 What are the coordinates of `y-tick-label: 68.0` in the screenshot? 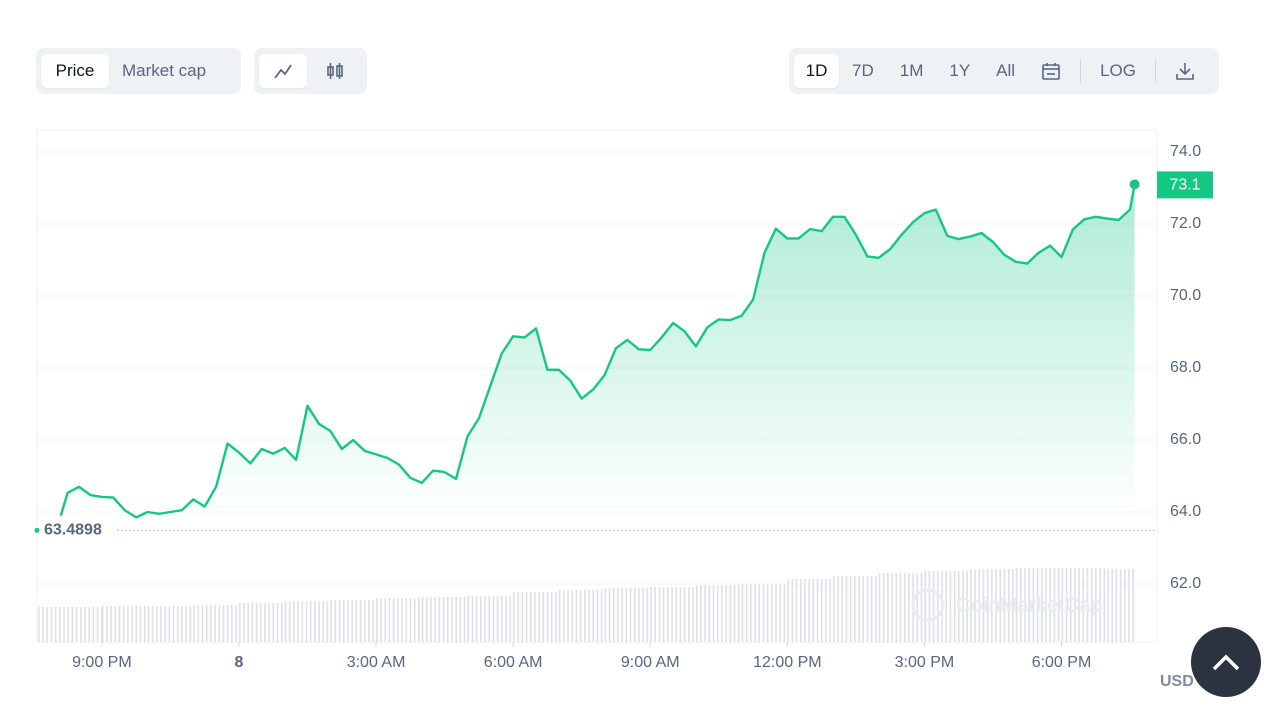 It's located at (1185, 367).